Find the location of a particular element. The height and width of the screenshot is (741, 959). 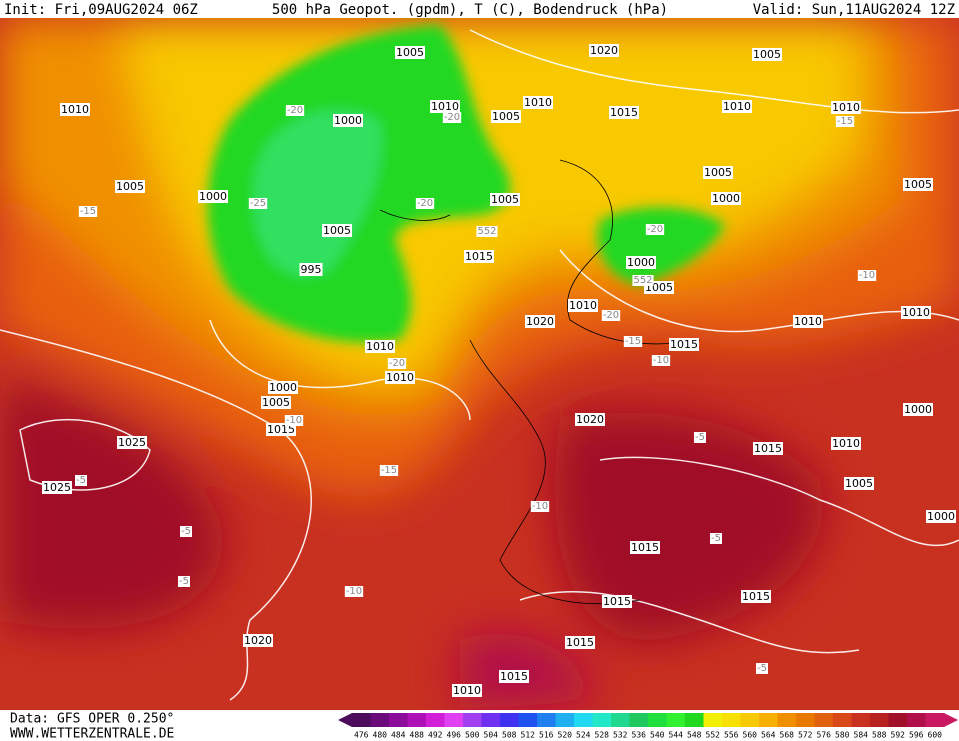

scale-label: 580 is located at coordinates (842, 735).